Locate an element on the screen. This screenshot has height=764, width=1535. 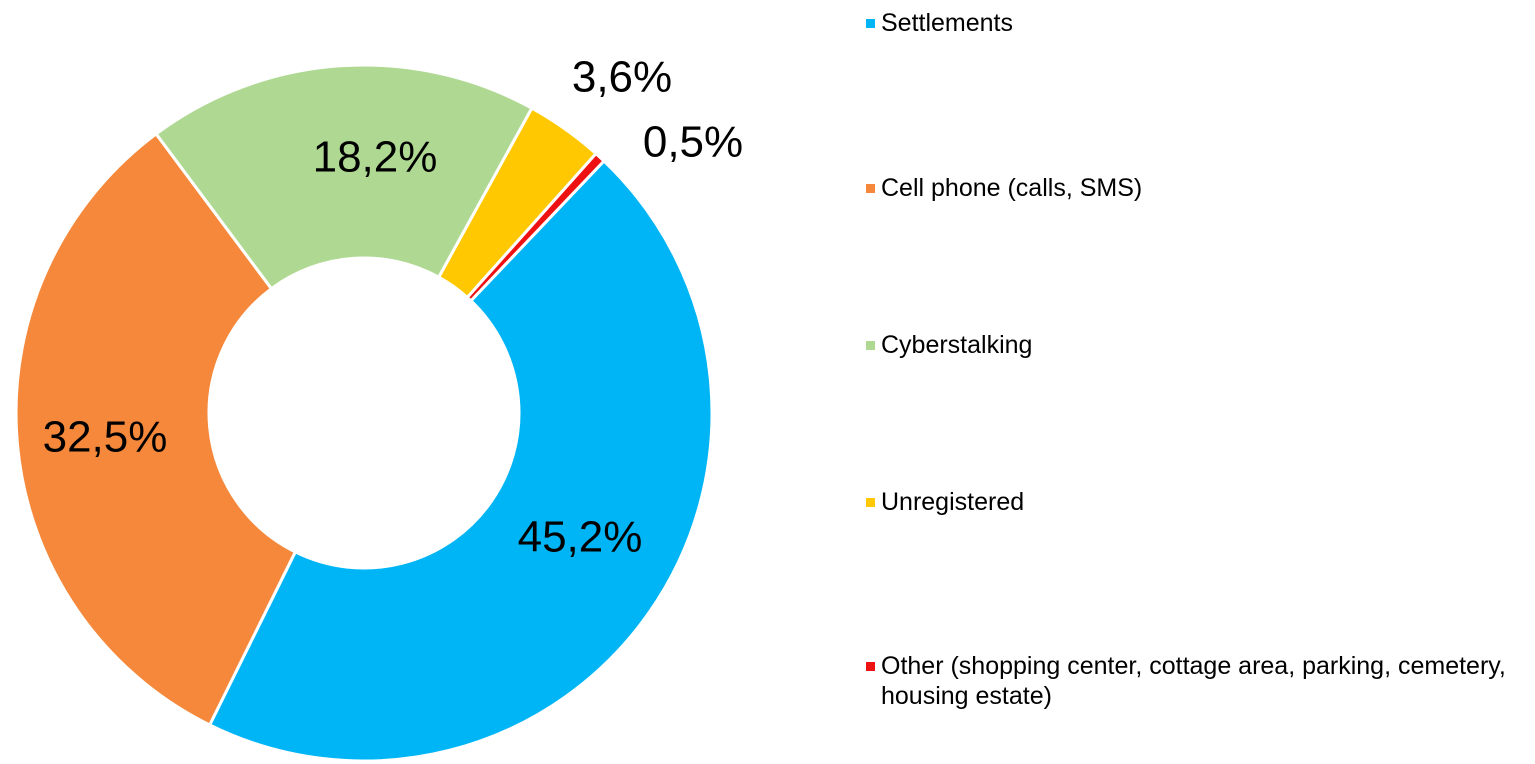
legend-item: Cell phone (calls, SMS) is located at coordinates (1198, 188).